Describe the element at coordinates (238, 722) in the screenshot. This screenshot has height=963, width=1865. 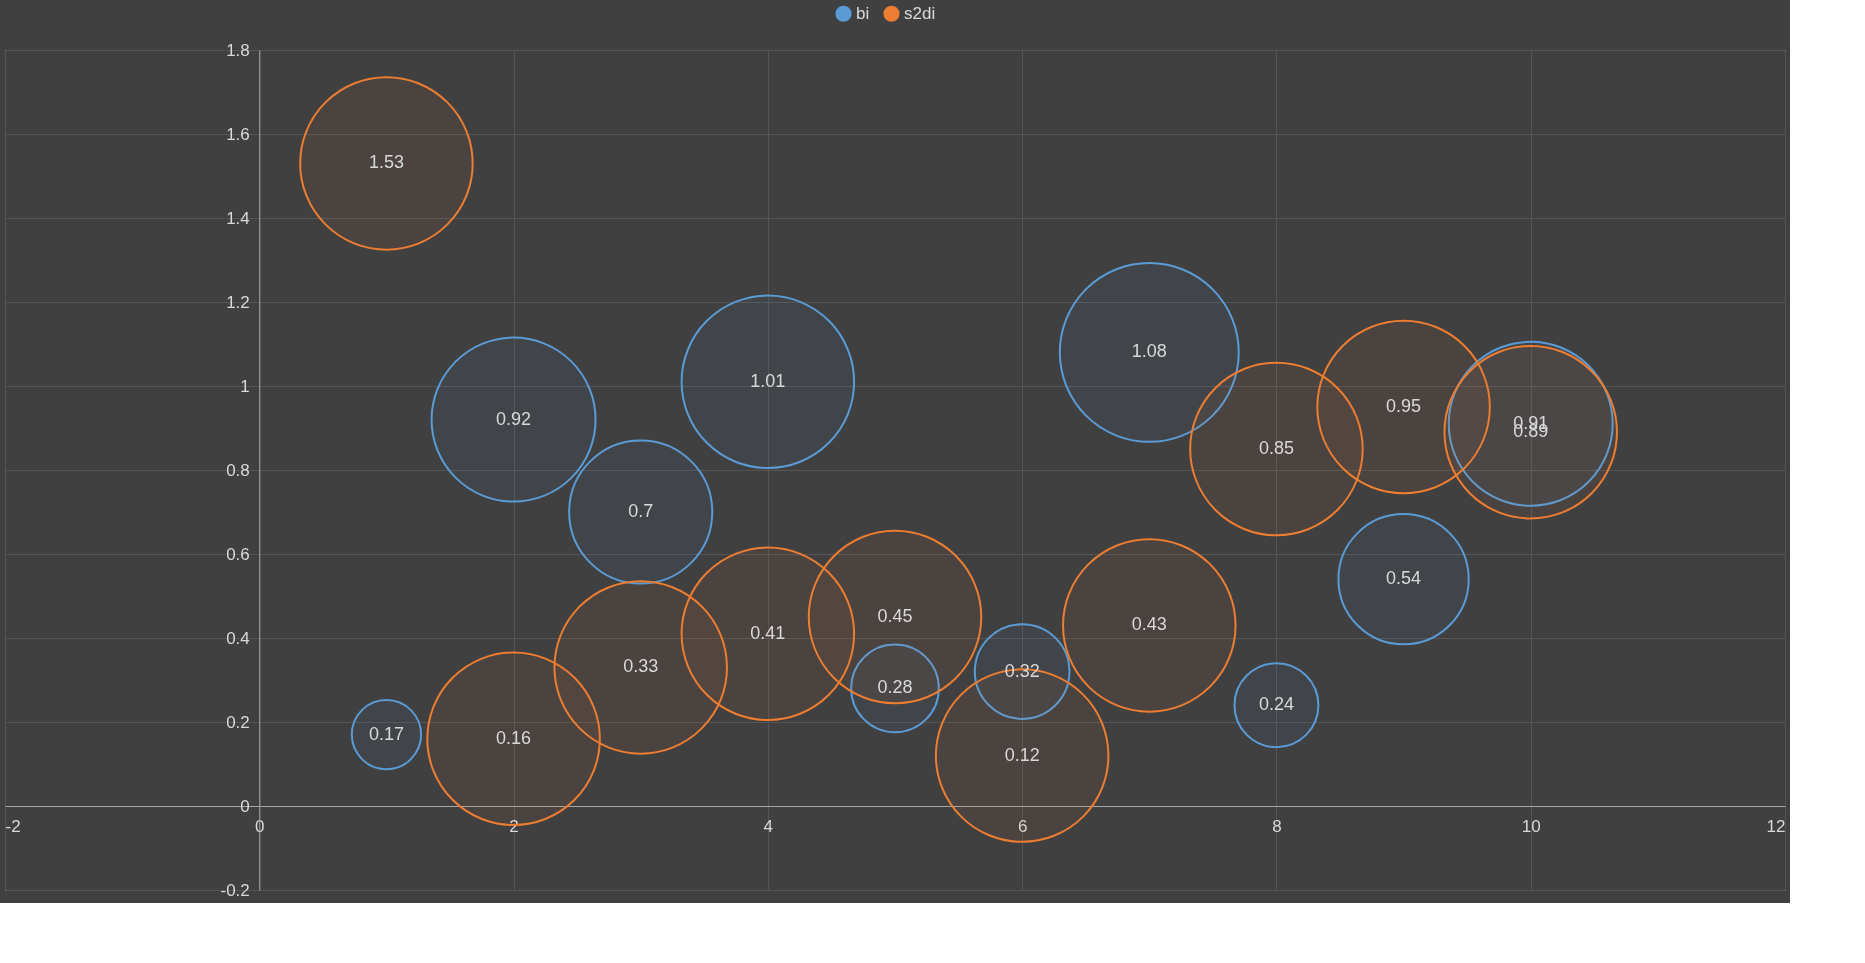
I see `y-tick-label: 0.2` at that location.